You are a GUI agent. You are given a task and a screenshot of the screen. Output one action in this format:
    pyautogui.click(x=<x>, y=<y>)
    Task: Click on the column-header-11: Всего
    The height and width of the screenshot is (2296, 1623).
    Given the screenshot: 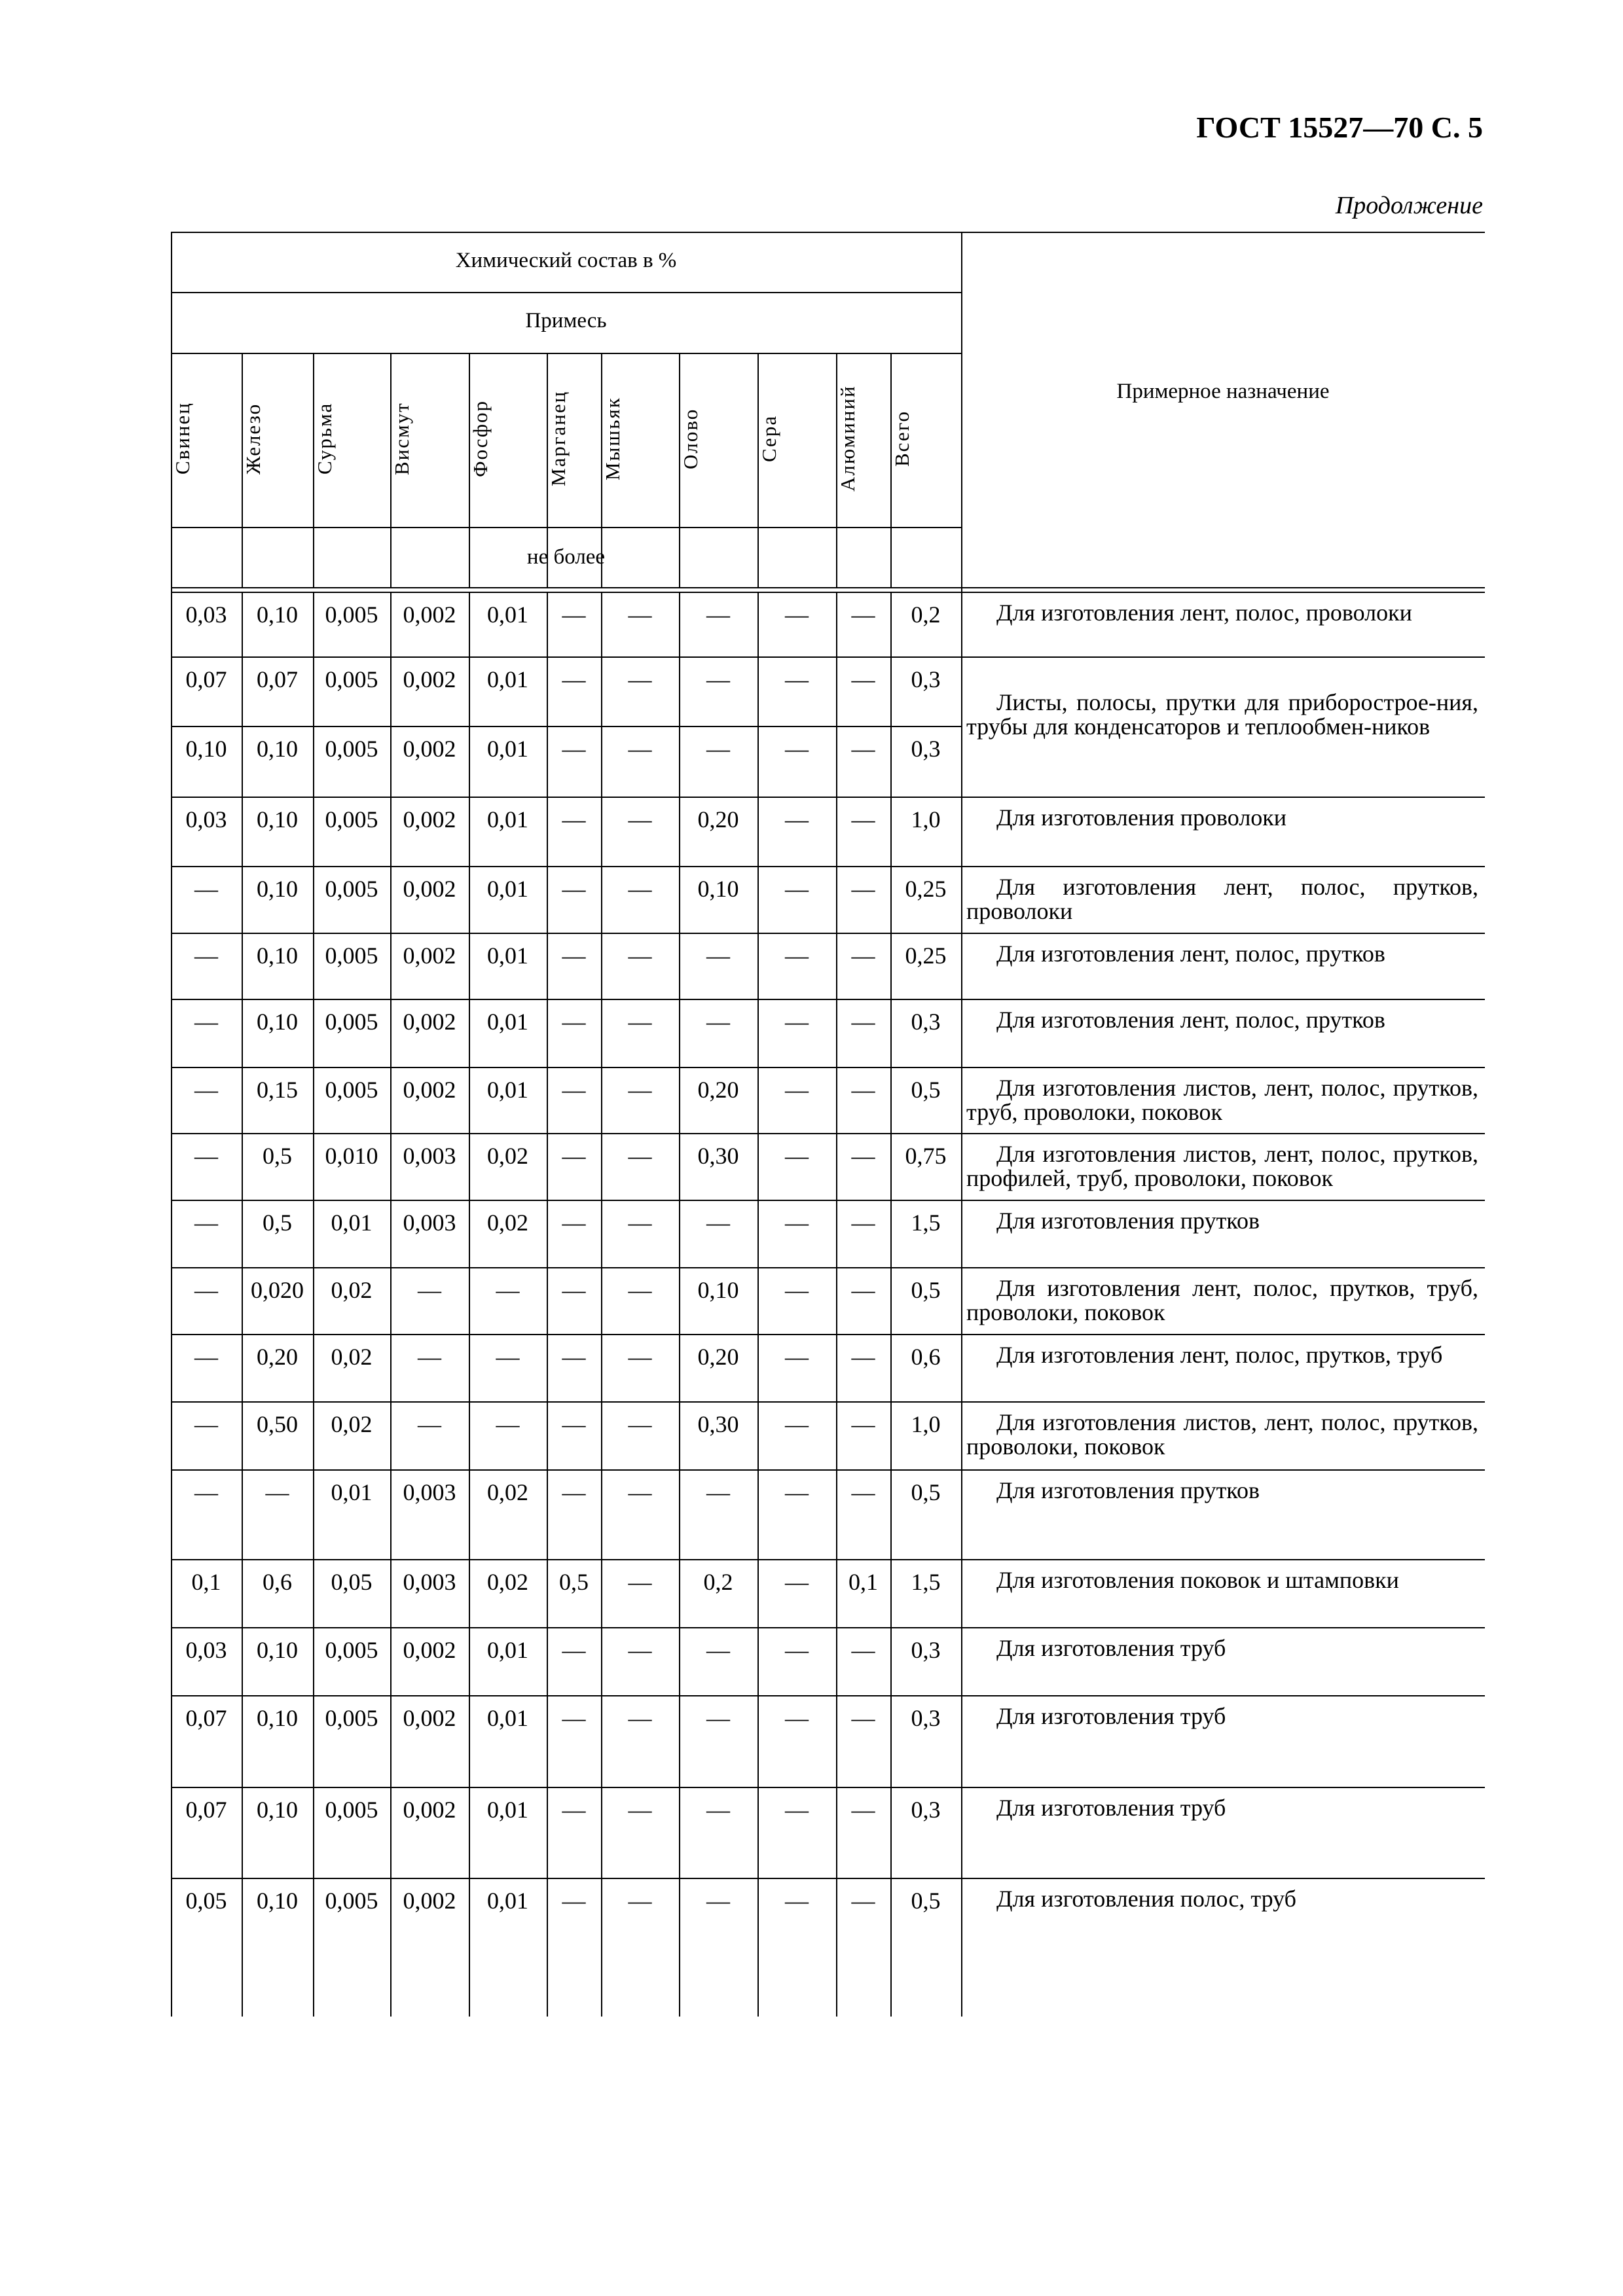 What is the action you would take?
    pyautogui.click(x=901, y=438)
    